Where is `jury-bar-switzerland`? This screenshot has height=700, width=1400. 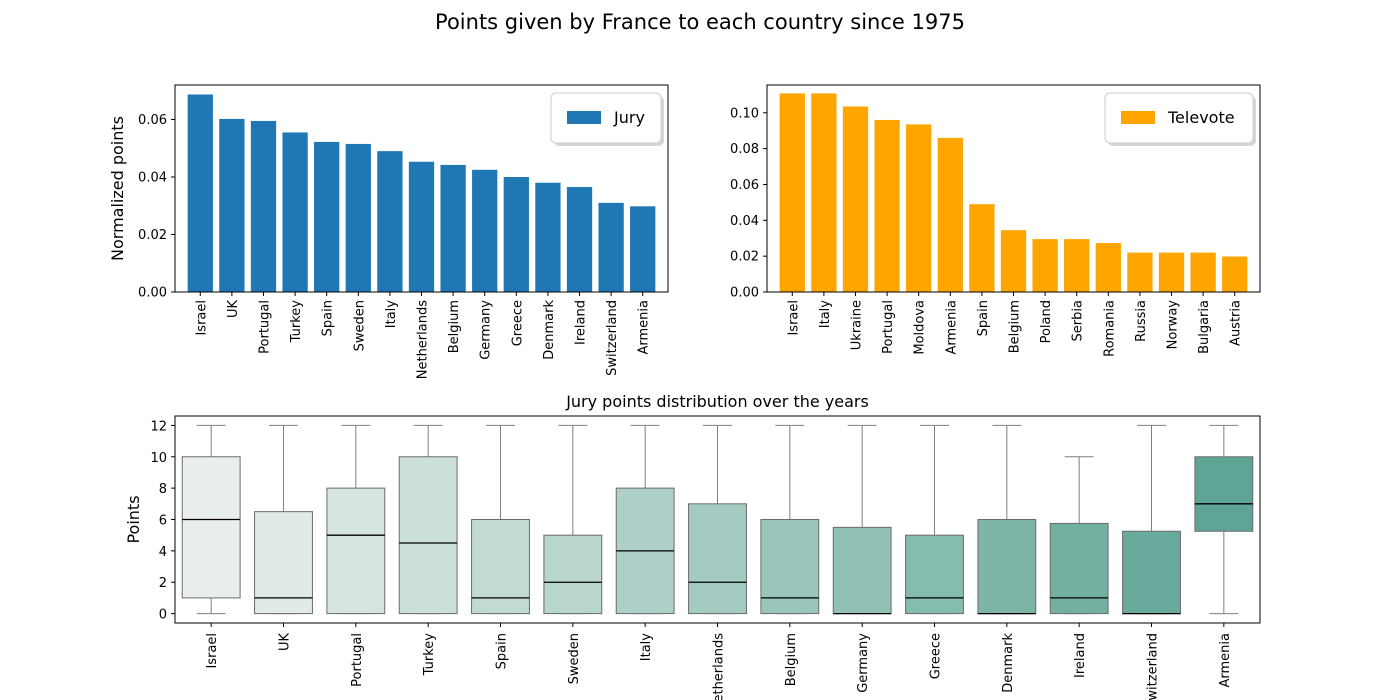 jury-bar-switzerland is located at coordinates (611, 247).